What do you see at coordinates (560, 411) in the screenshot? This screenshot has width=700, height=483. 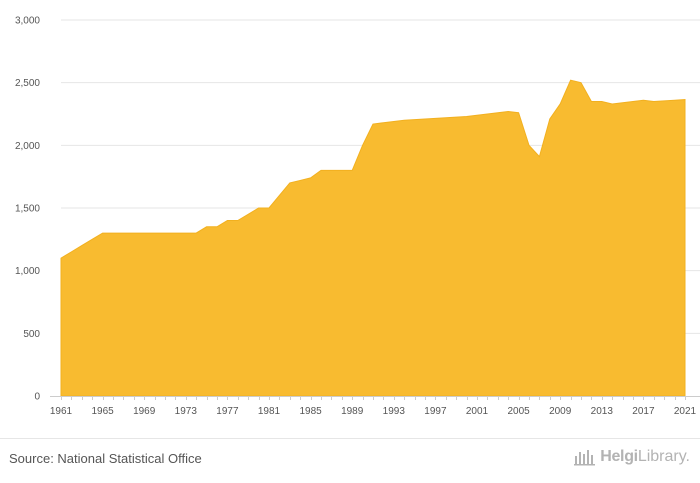 I see `x-tick-label: 2009` at bounding box center [560, 411].